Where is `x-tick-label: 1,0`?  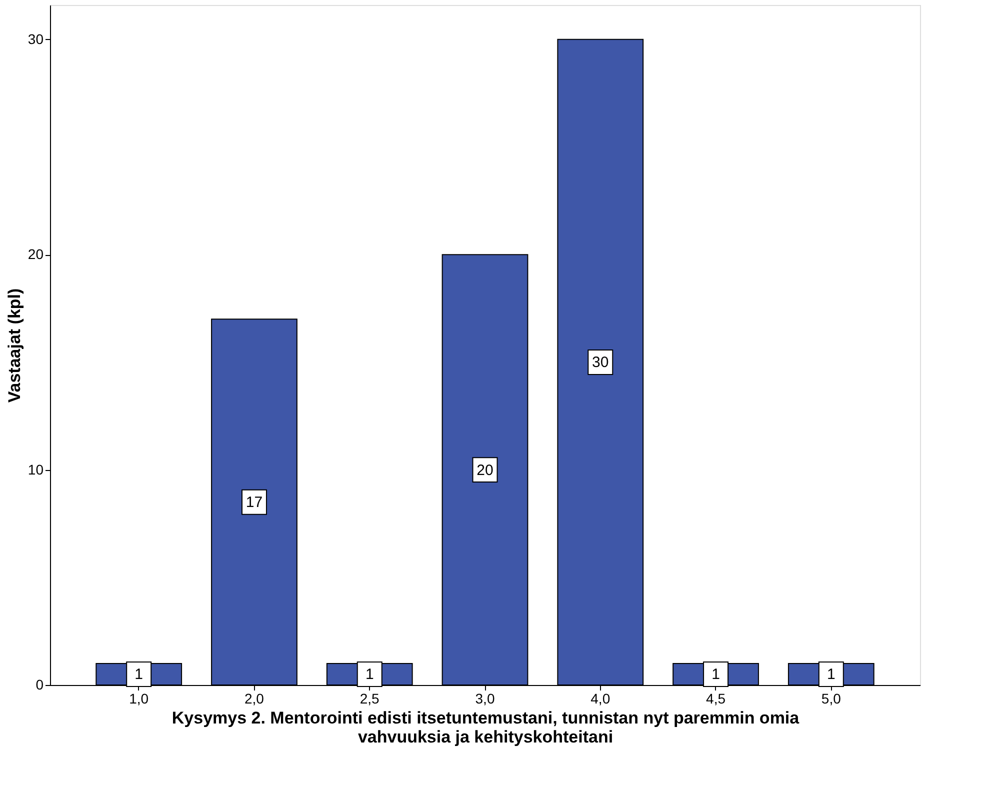 x-tick-label: 1,0 is located at coordinates (139, 698).